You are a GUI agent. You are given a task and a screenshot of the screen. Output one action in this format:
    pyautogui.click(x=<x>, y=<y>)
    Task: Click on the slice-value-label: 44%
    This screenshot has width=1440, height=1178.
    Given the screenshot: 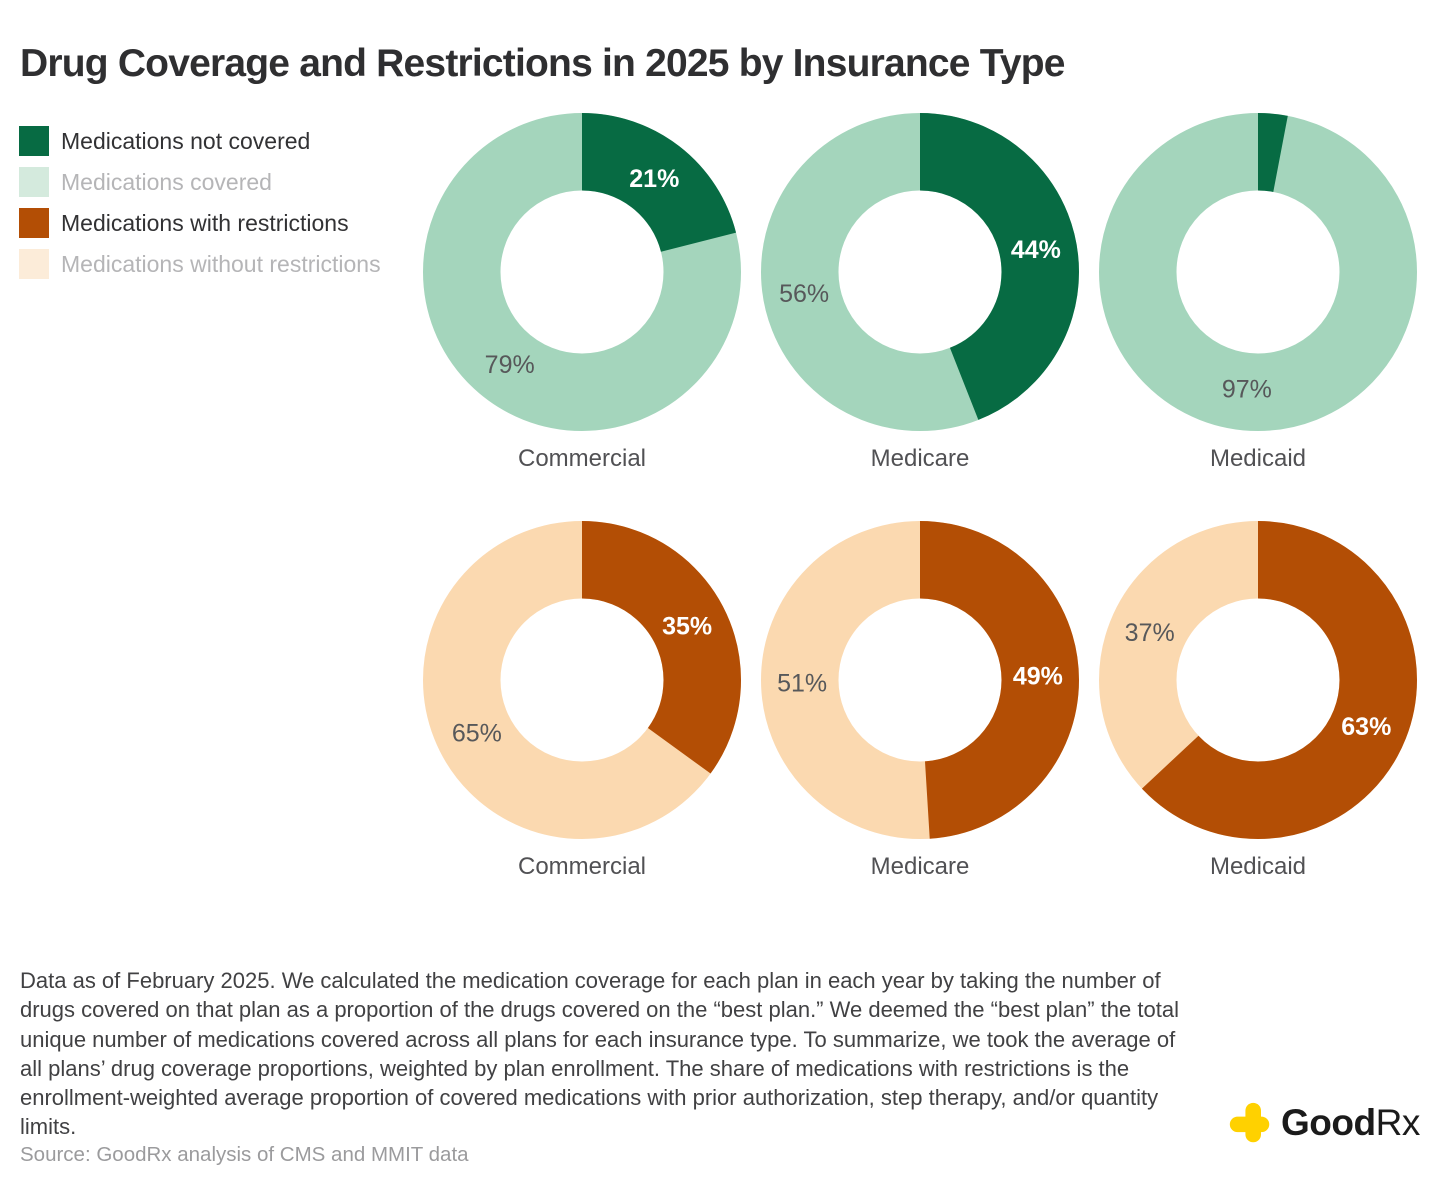 What is the action you would take?
    pyautogui.click(x=1036, y=250)
    